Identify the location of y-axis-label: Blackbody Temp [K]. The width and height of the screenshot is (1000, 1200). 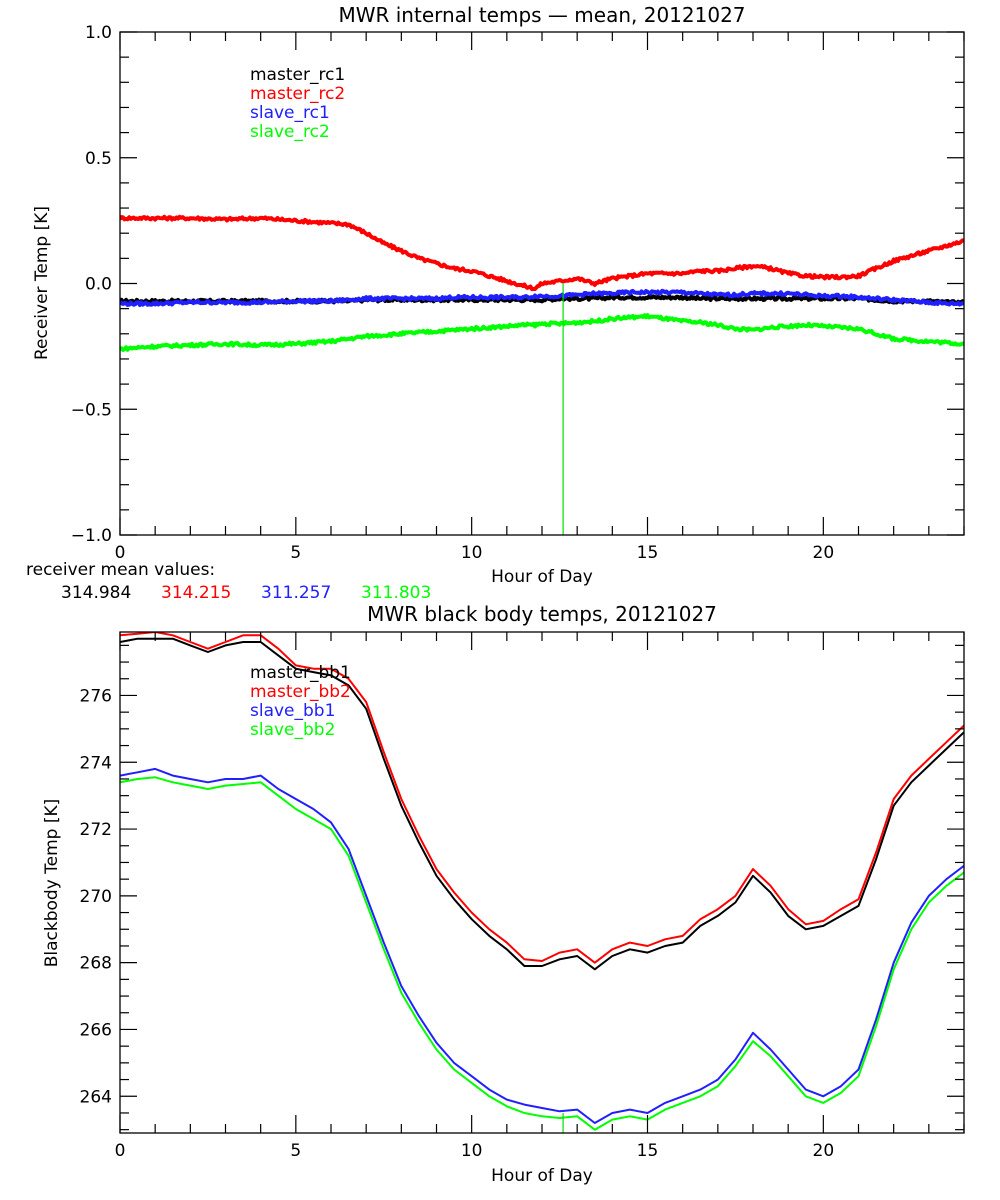
(52, 883).